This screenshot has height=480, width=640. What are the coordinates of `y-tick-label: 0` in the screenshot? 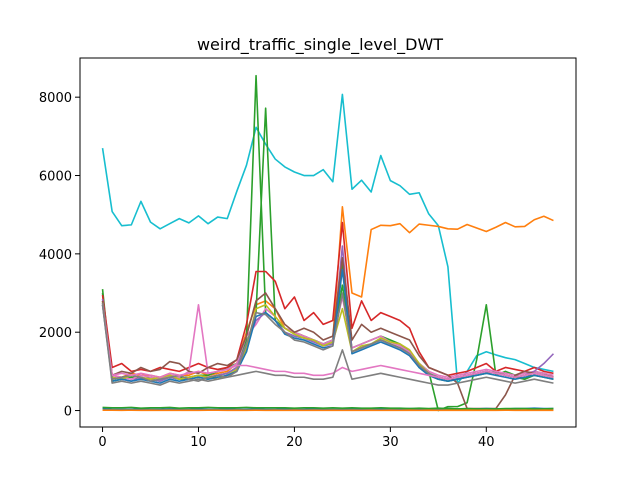 It's located at (68, 412).